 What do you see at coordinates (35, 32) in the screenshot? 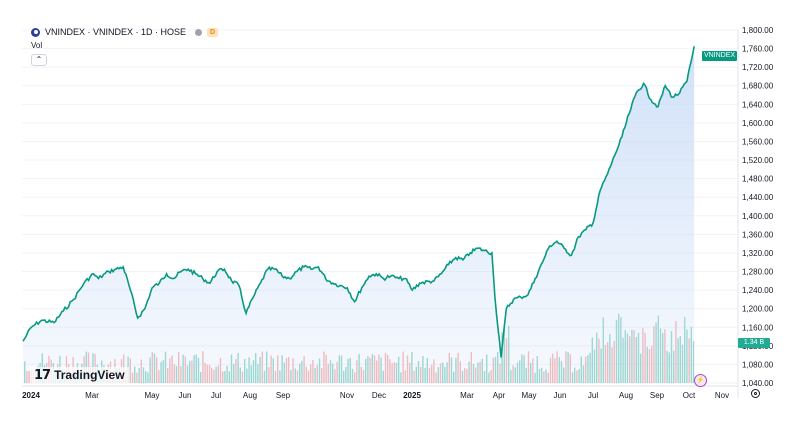
I see `vnindex-logo-icon` at bounding box center [35, 32].